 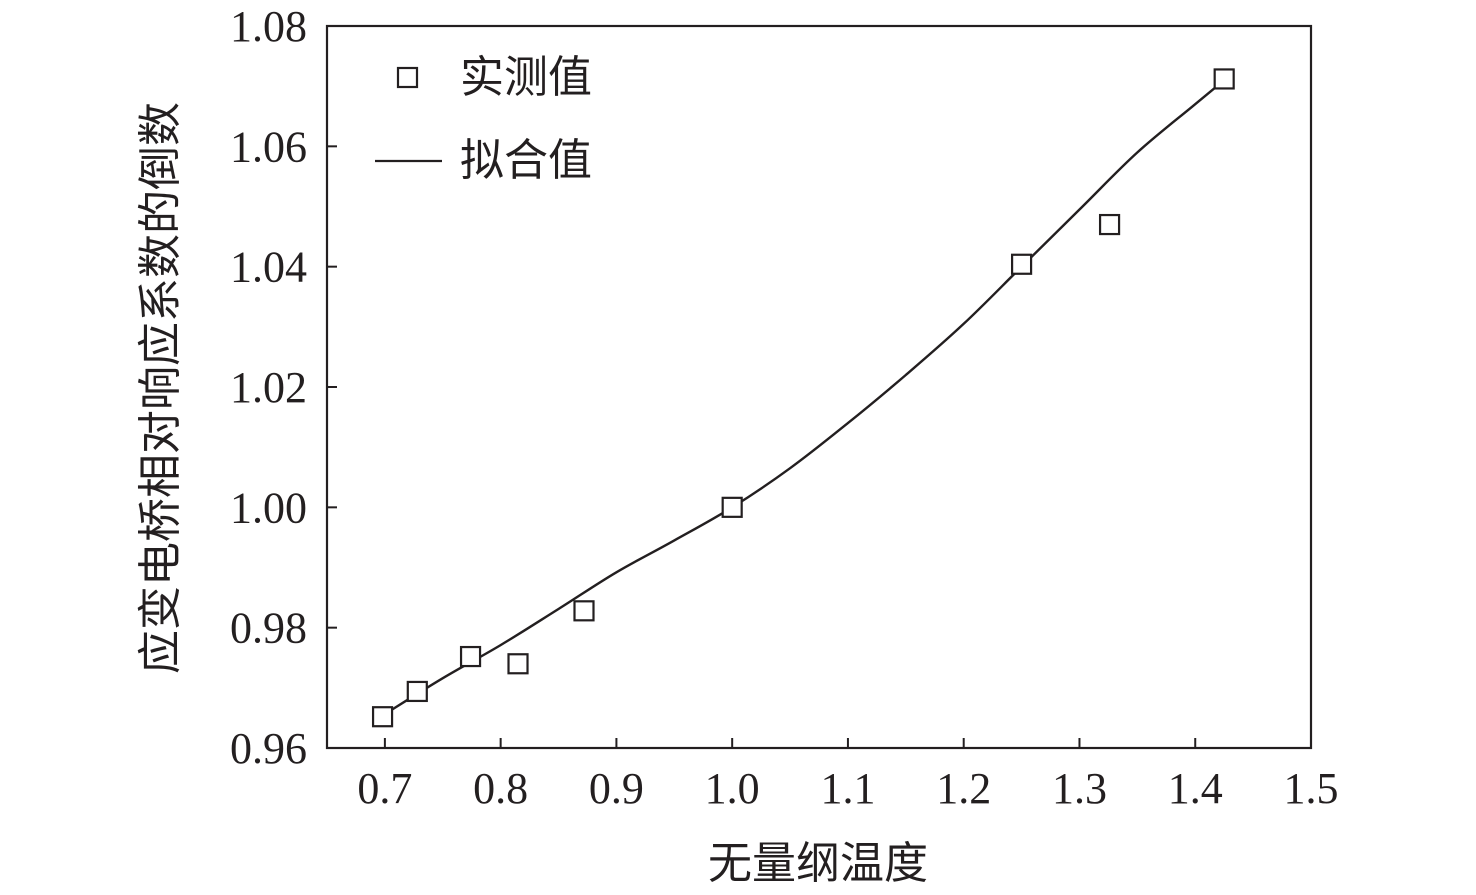 I want to click on x-tick-label: 0.8, so click(x=500, y=788).